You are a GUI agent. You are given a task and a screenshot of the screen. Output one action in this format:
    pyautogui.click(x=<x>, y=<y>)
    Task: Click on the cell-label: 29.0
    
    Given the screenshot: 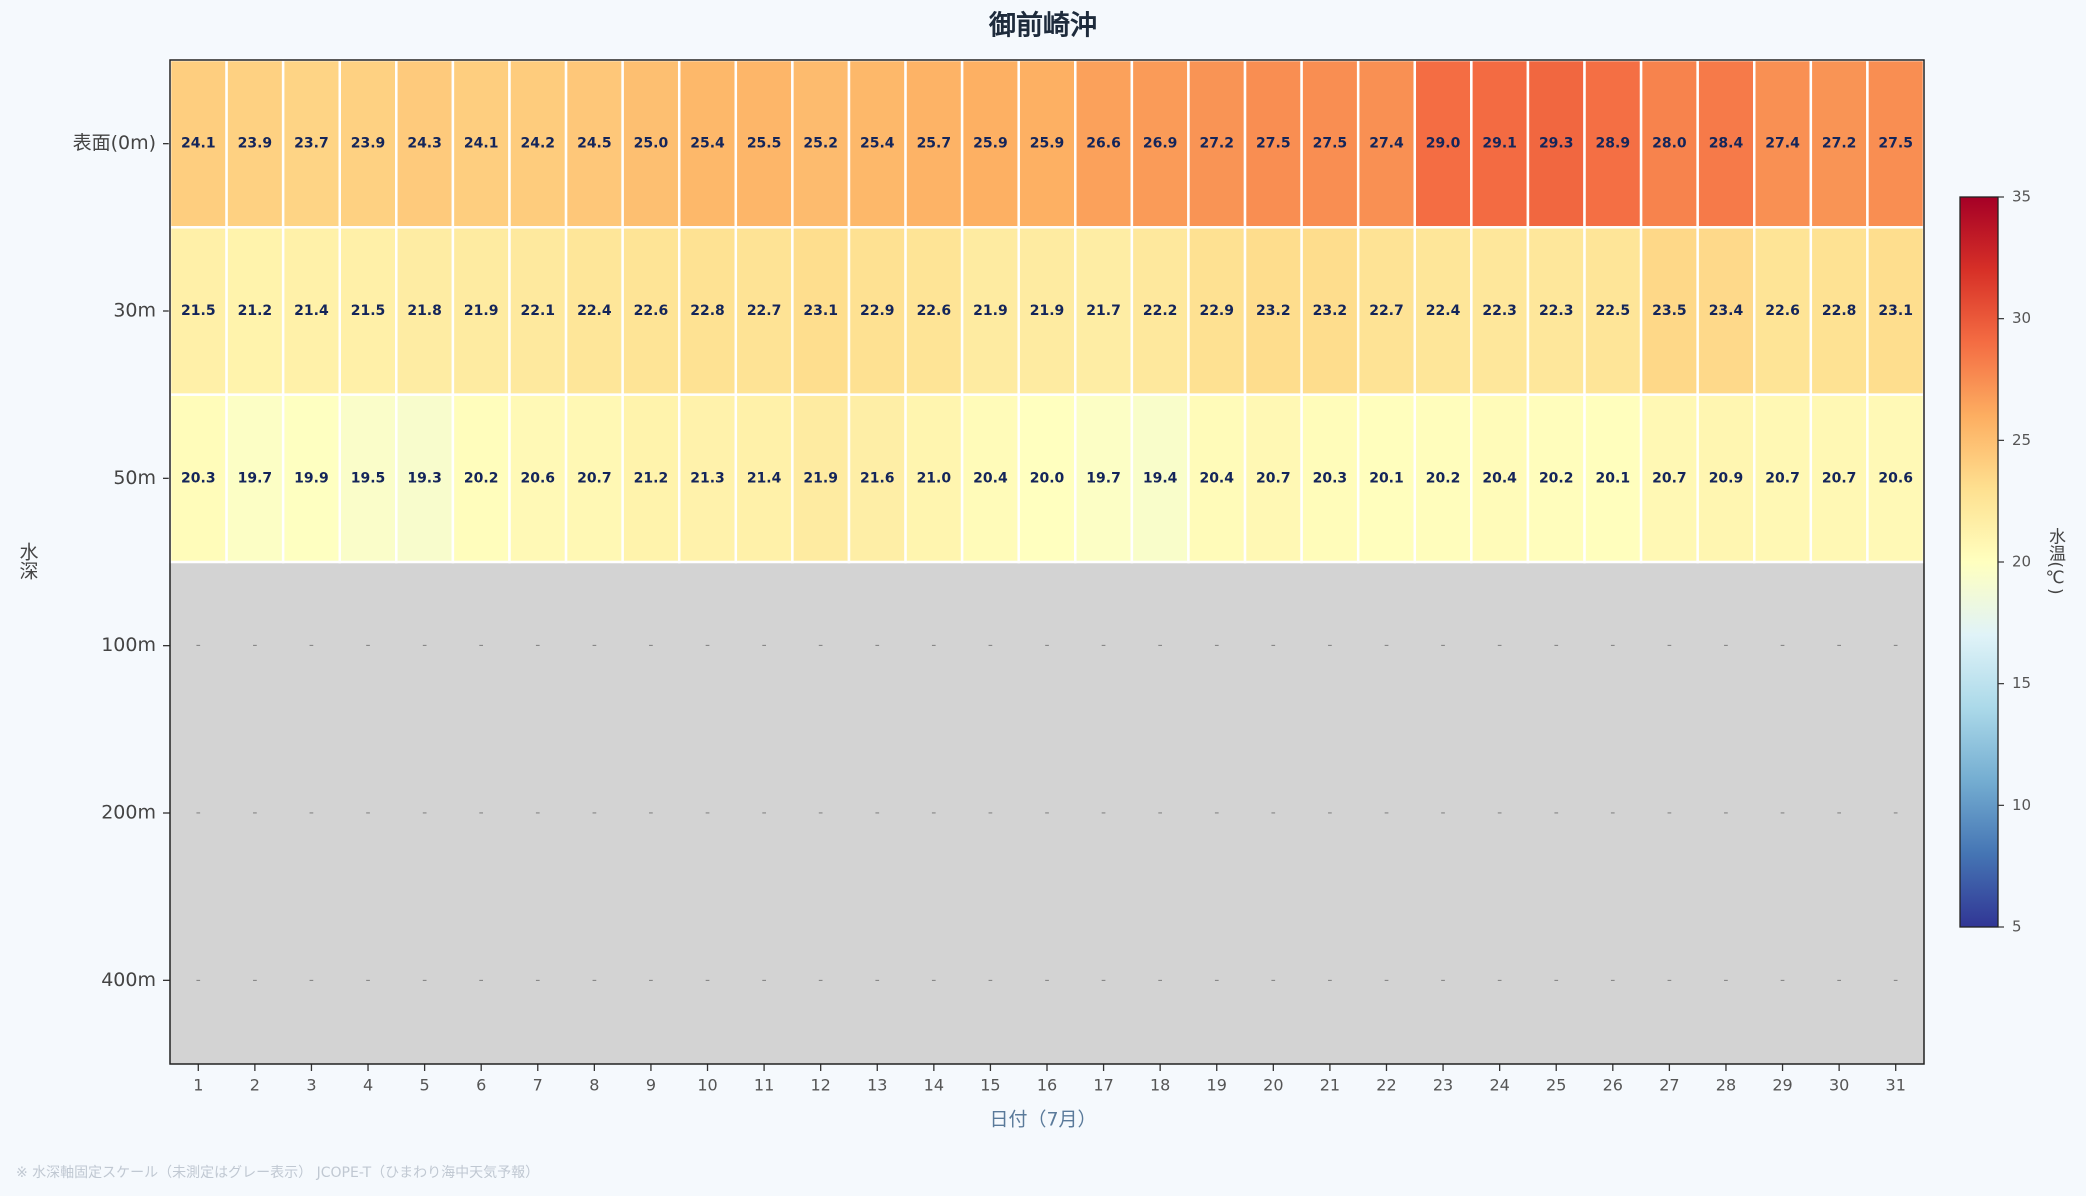 What is the action you would take?
    pyautogui.click(x=1443, y=144)
    